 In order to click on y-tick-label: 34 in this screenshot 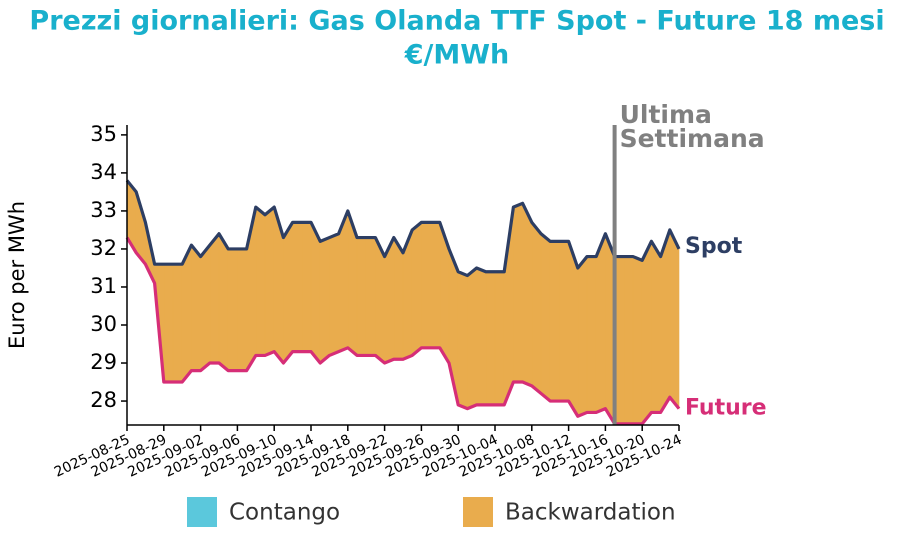, I will do `click(103, 172)`.